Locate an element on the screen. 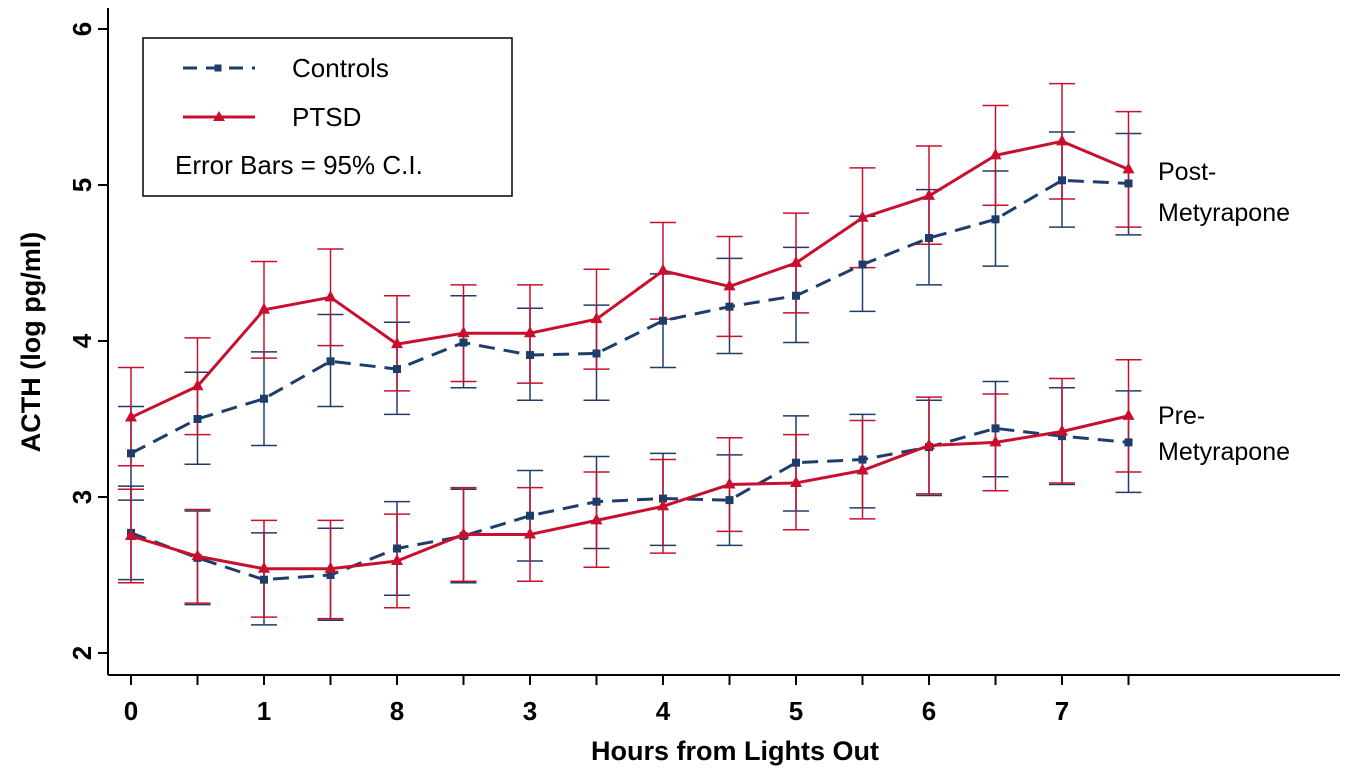 The image size is (1355, 777). x-tick-label: 3 is located at coordinates (530, 711).